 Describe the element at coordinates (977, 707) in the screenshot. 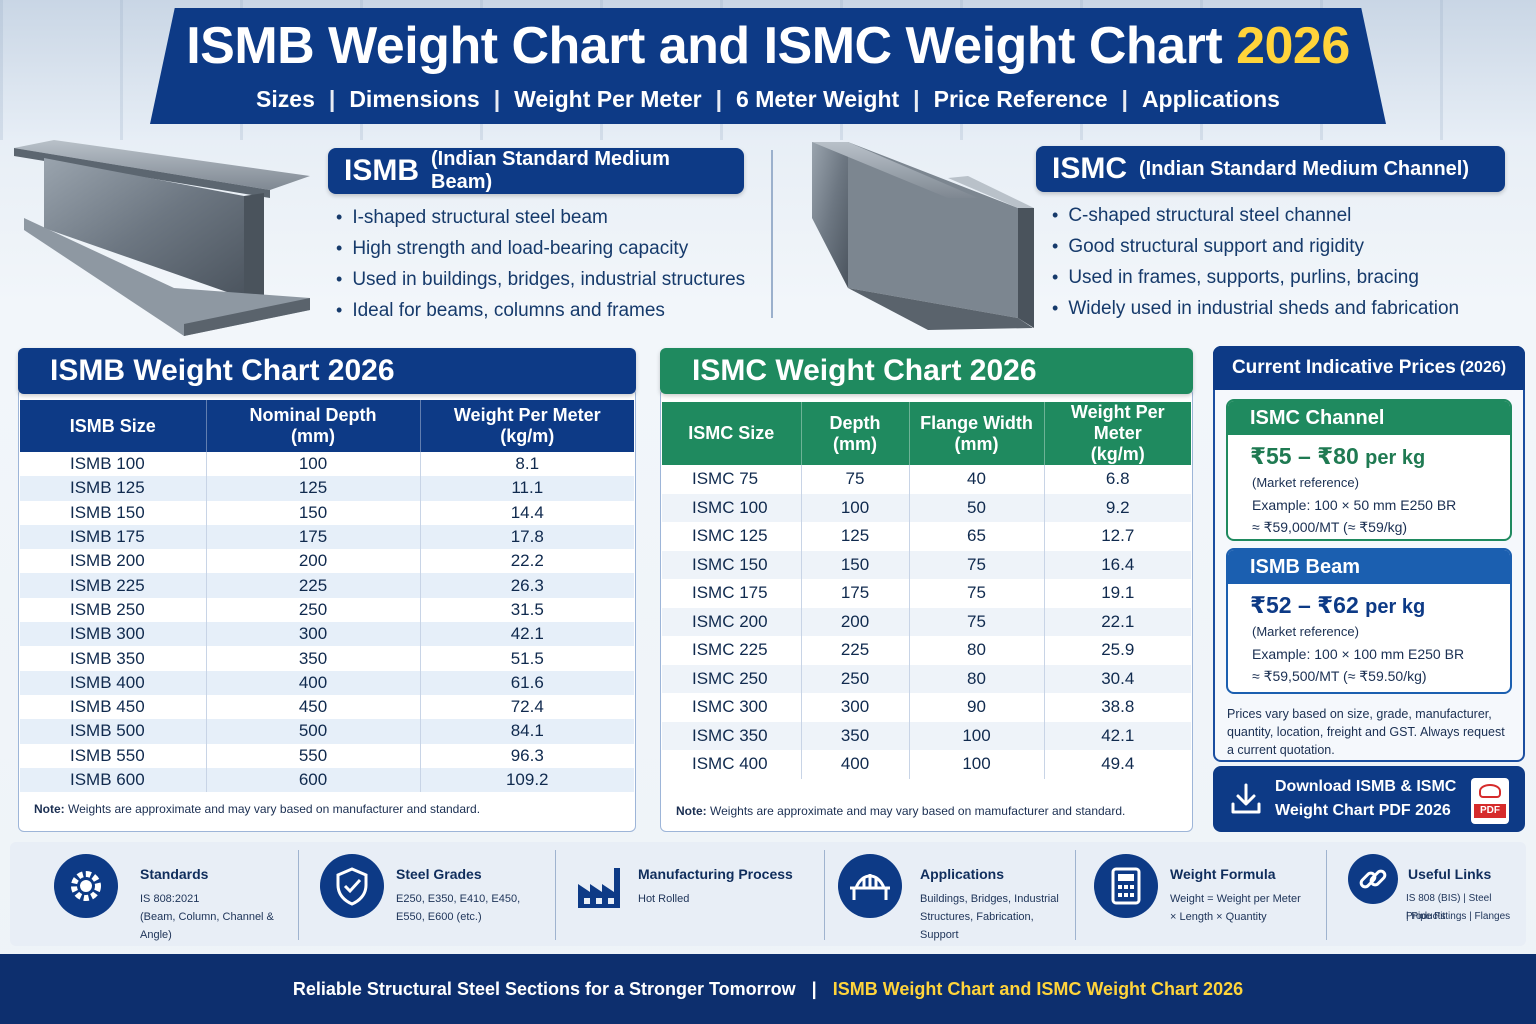

I see `table-cell: 90` at that location.